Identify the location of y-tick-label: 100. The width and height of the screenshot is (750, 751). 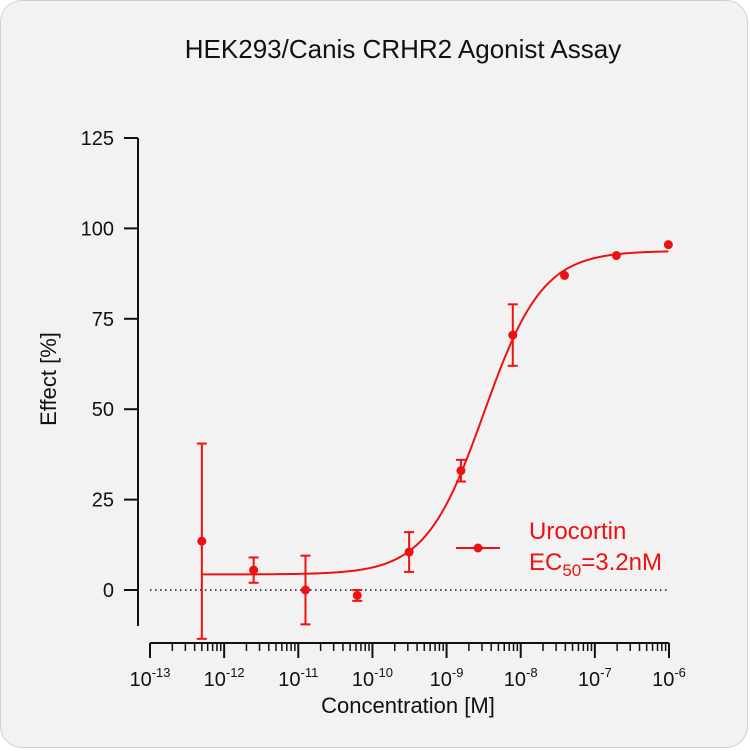
(97, 229).